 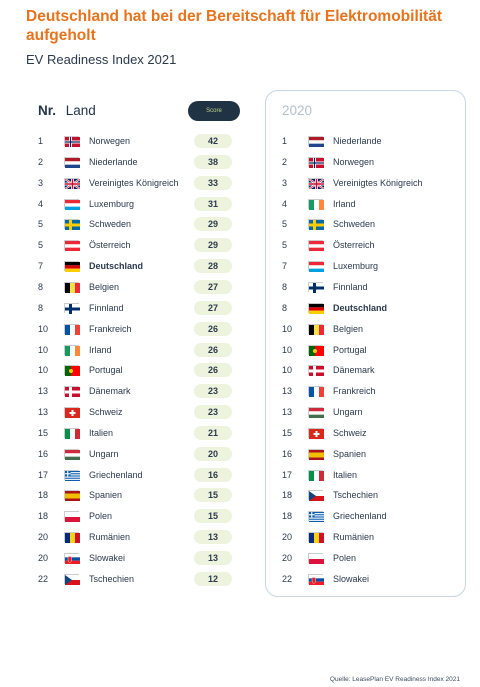 I want to click on country-name: Portugal, so click(x=350, y=349).